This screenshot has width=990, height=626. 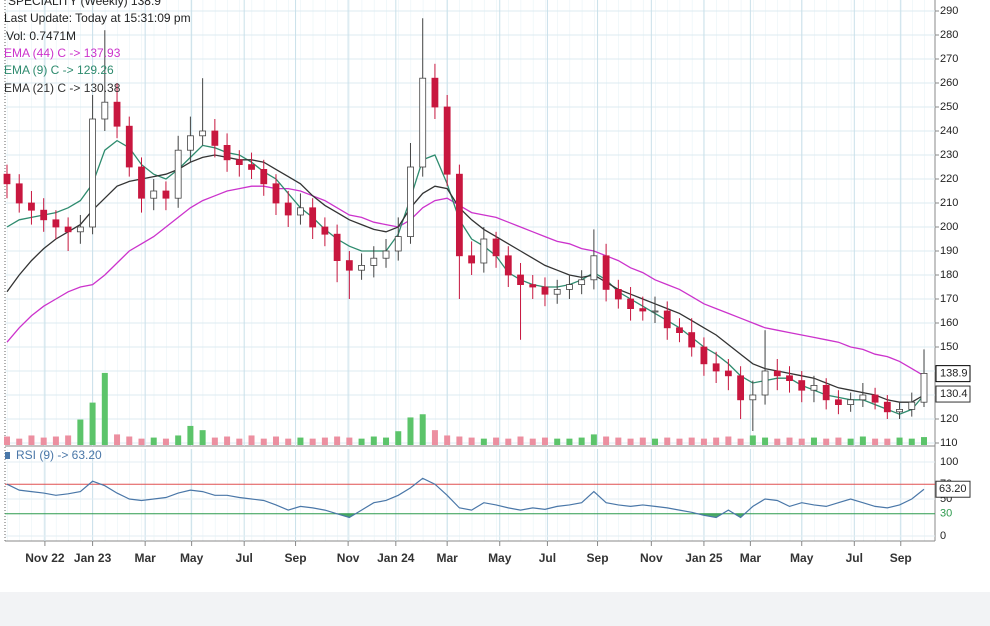 What do you see at coordinates (465, 515) in the screenshot?
I see `oversold-fill` at bounding box center [465, 515].